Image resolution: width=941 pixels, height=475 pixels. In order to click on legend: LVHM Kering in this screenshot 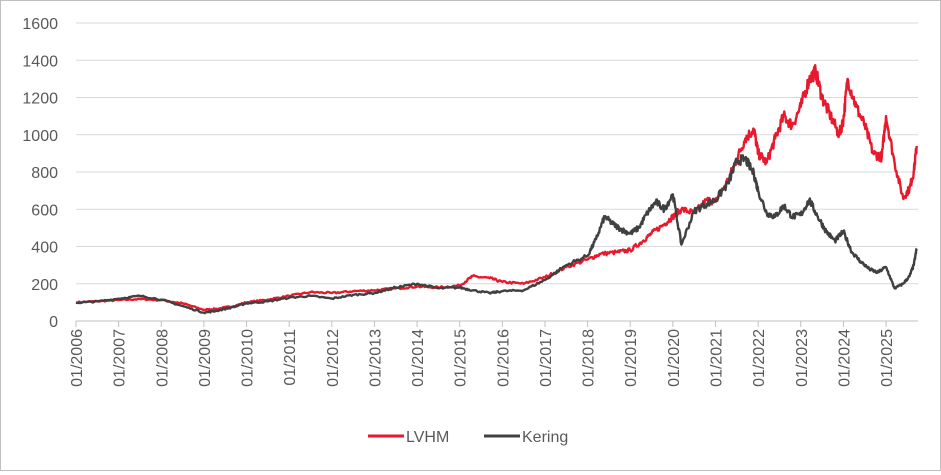, I will do `click(468, 437)`.